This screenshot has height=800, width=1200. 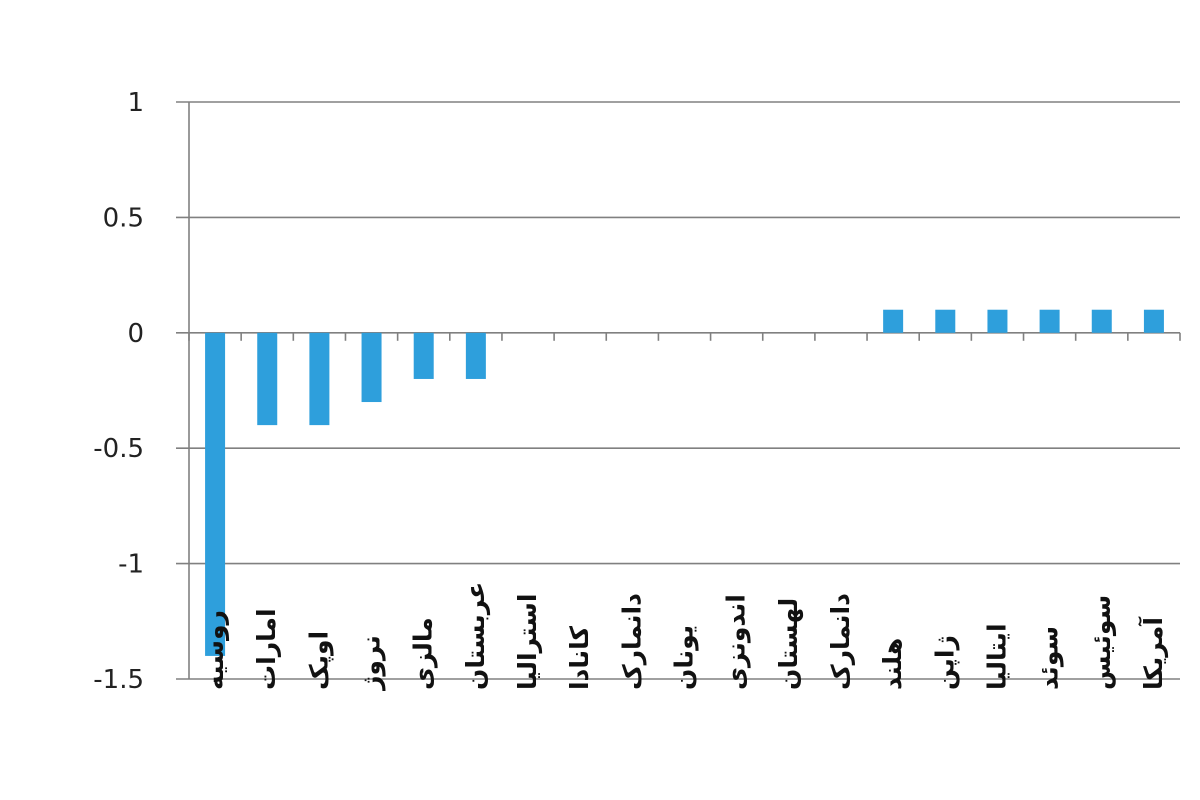 What do you see at coordinates (631, 641) in the screenshot?
I see `x-tick-label-8: دانمارک` at bounding box center [631, 641].